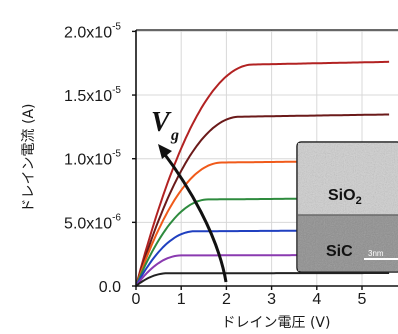 This screenshot has width=398, height=334. I want to click on tem-inset: SiO2 SiC 3nm, so click(347, 207).